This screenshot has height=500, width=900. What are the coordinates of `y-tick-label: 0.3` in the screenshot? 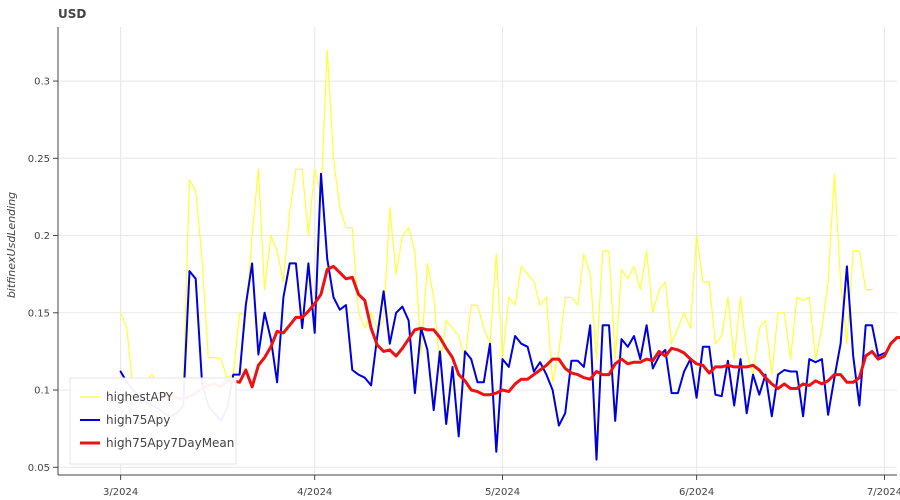 It's located at (42, 82).